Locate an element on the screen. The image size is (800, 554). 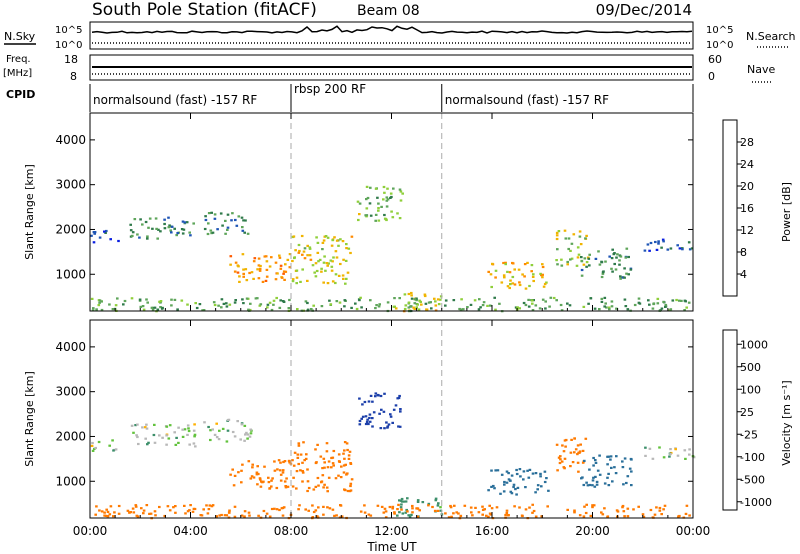
nsky-label: N.Sky is located at coordinates (20, 36).